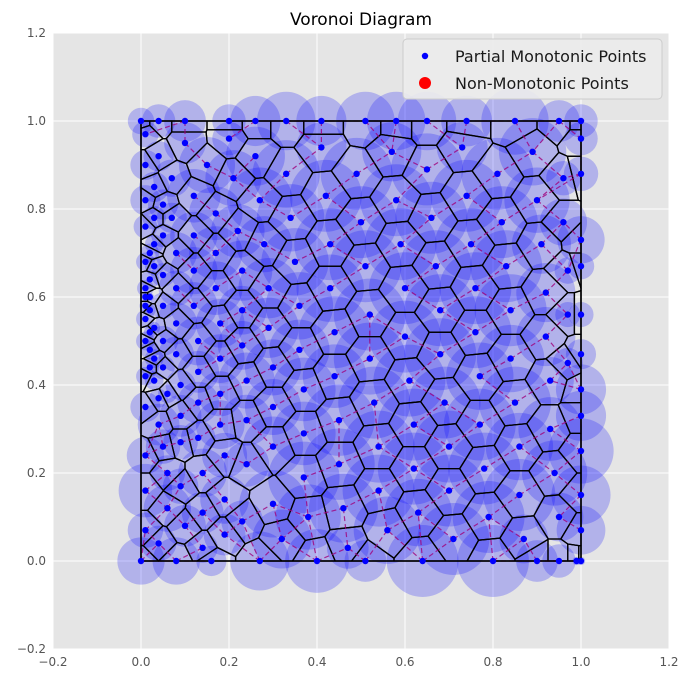 Image resolution: width=690 pixels, height=683 pixels. Describe the element at coordinates (36, 561) in the screenshot. I see `y-tick-label: 0.0` at that location.